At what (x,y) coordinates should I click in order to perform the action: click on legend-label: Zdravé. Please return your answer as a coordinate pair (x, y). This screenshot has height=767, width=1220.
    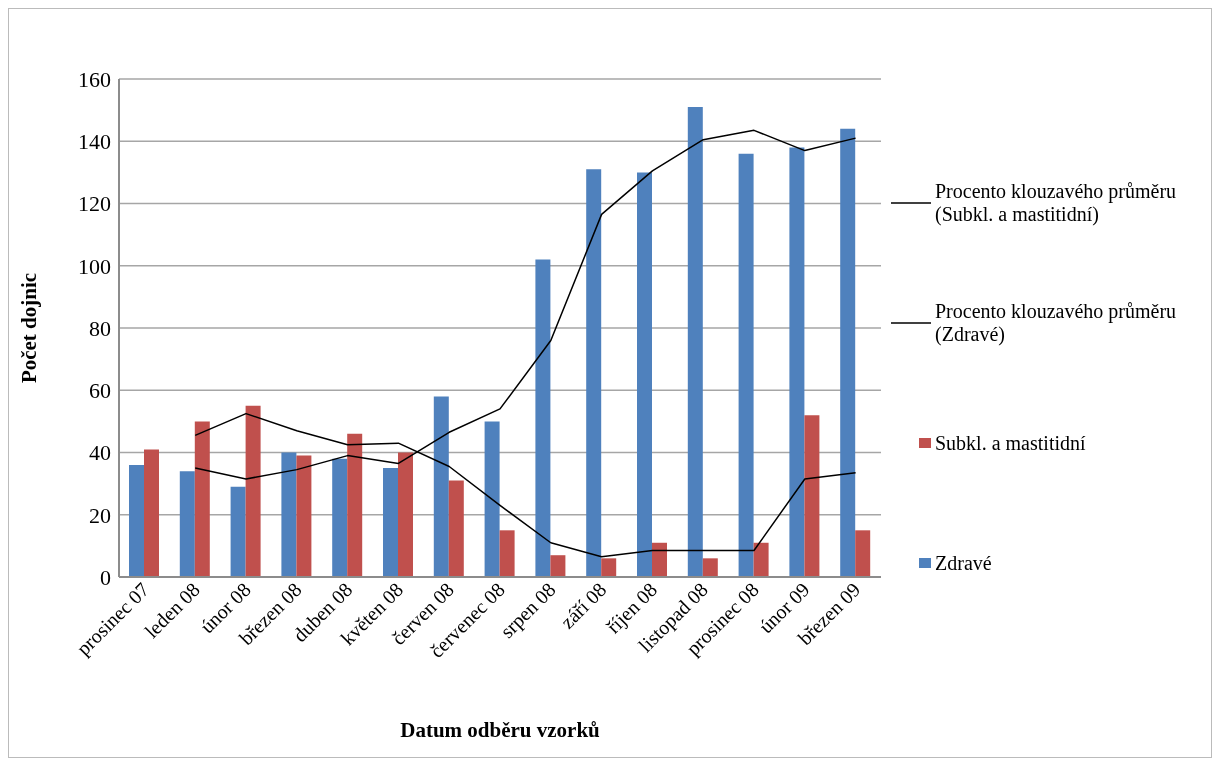
    Looking at the image, I should click on (964, 563).